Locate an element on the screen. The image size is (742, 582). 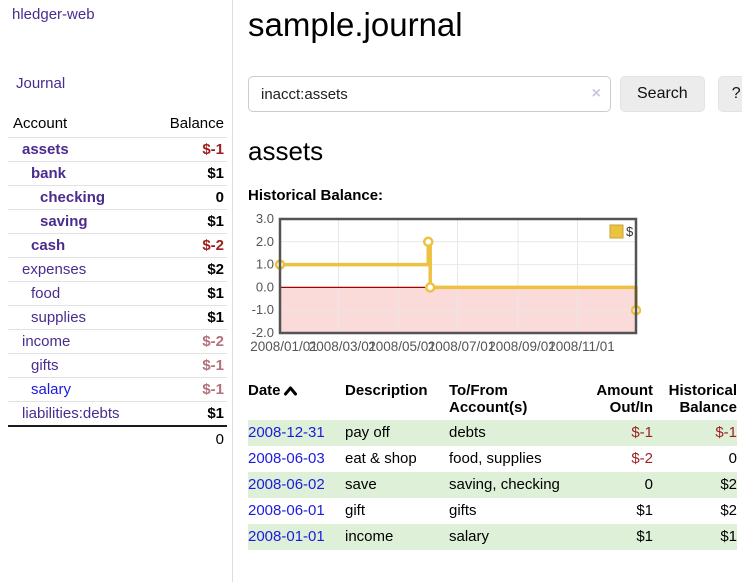
transaction-description: pay off is located at coordinates (367, 432).